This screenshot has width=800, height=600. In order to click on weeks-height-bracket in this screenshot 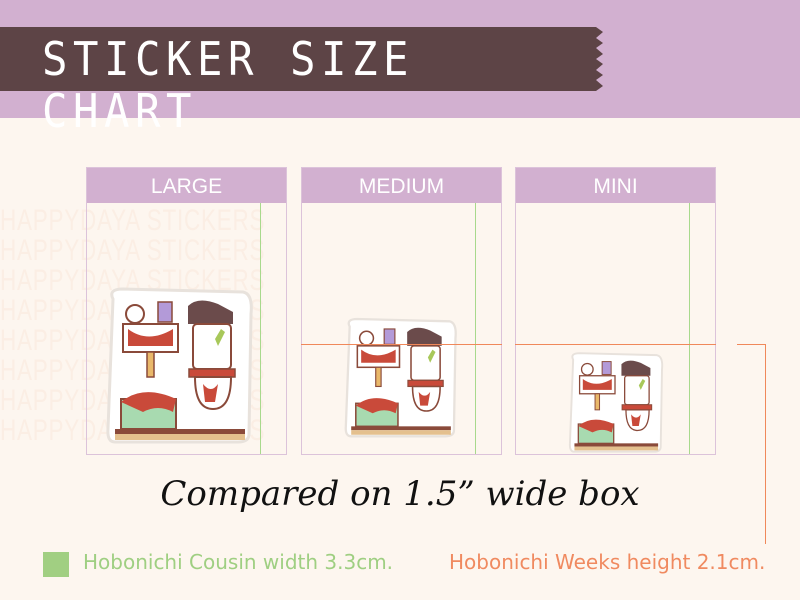, I will do `click(751, 344)`.